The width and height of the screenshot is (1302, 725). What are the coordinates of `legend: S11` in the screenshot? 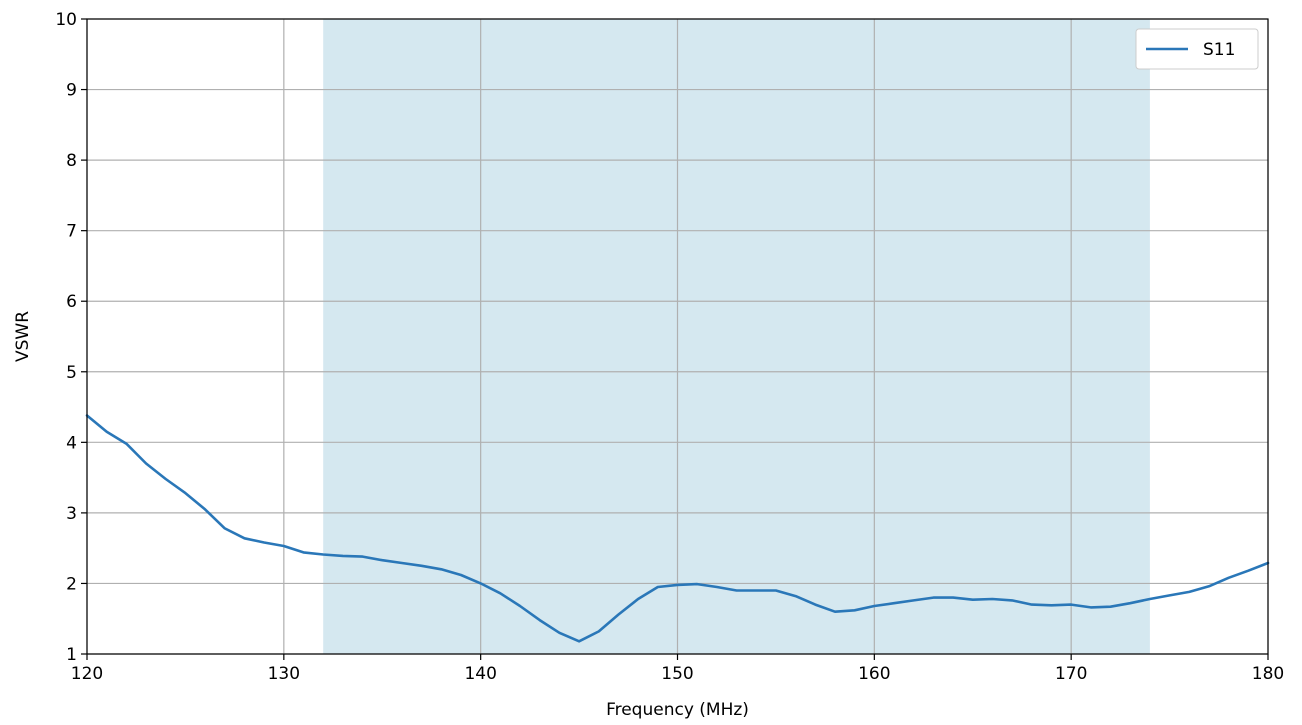 It's located at (1197, 49).